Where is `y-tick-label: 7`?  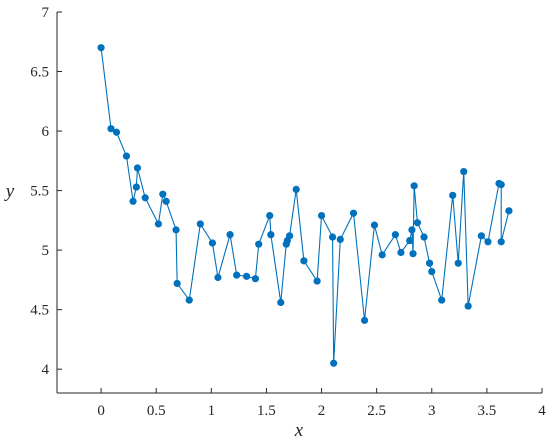 y-tick-label: 7 is located at coordinates (46, 13).